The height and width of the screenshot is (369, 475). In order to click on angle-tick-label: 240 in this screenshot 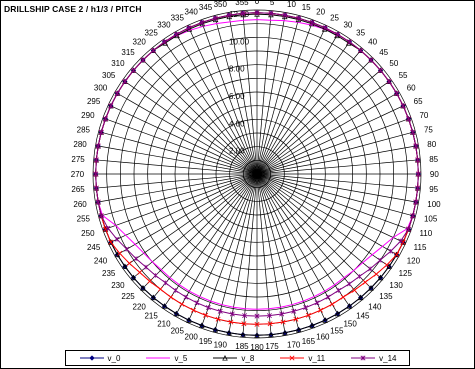, I will do `click(101, 260)`.